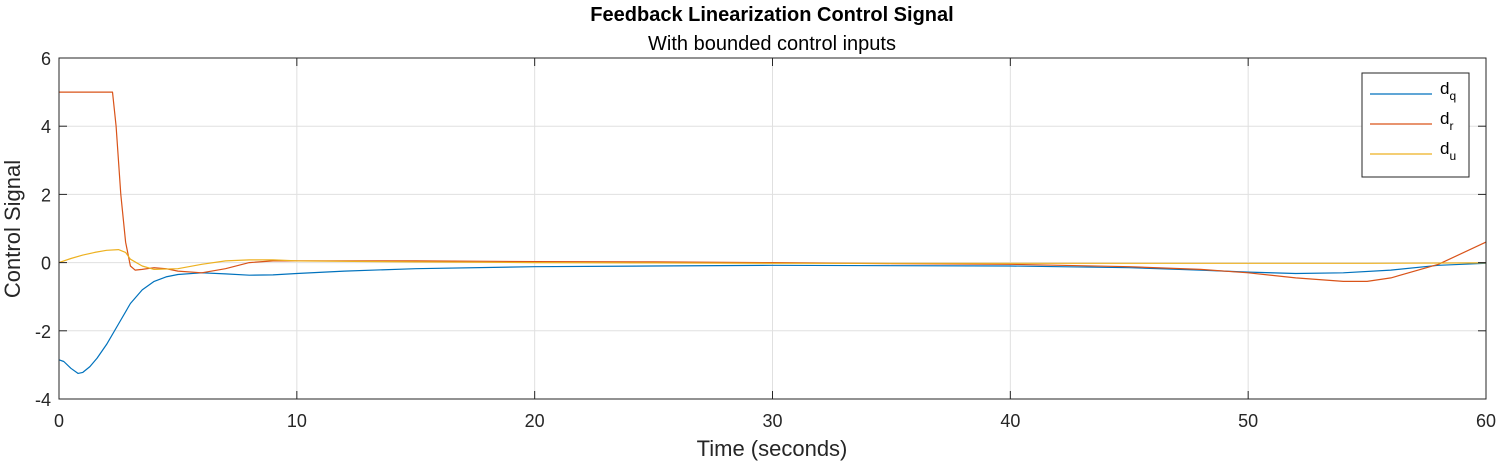 This screenshot has height=464, width=1500. I want to click on x-tick-label: 20, so click(535, 421).